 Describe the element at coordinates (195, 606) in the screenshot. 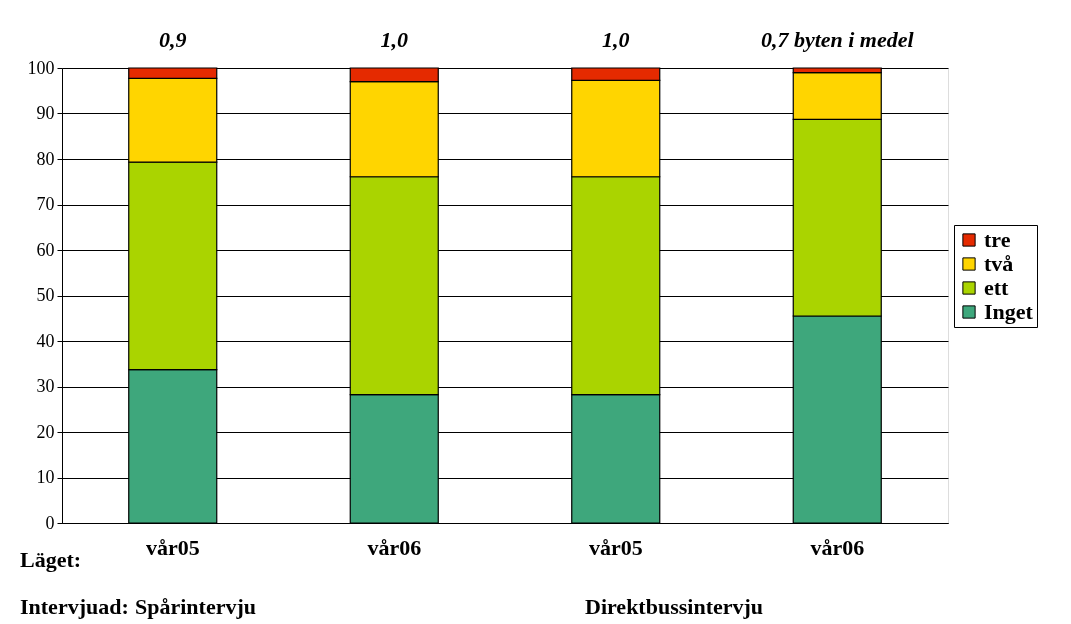

I see `text: Spårintervju` at that location.